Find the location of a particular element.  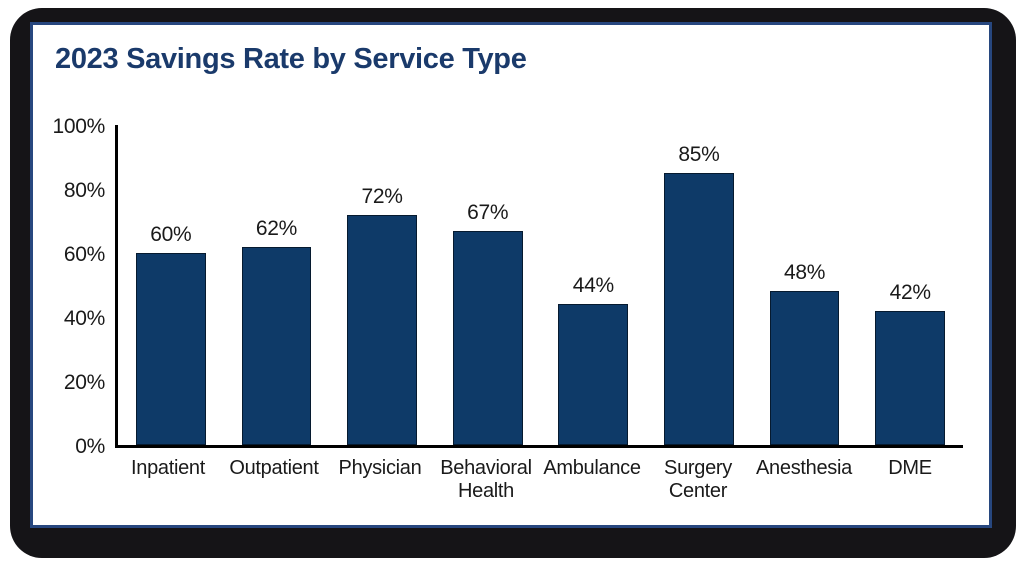

bar-ambulance is located at coordinates (593, 374).